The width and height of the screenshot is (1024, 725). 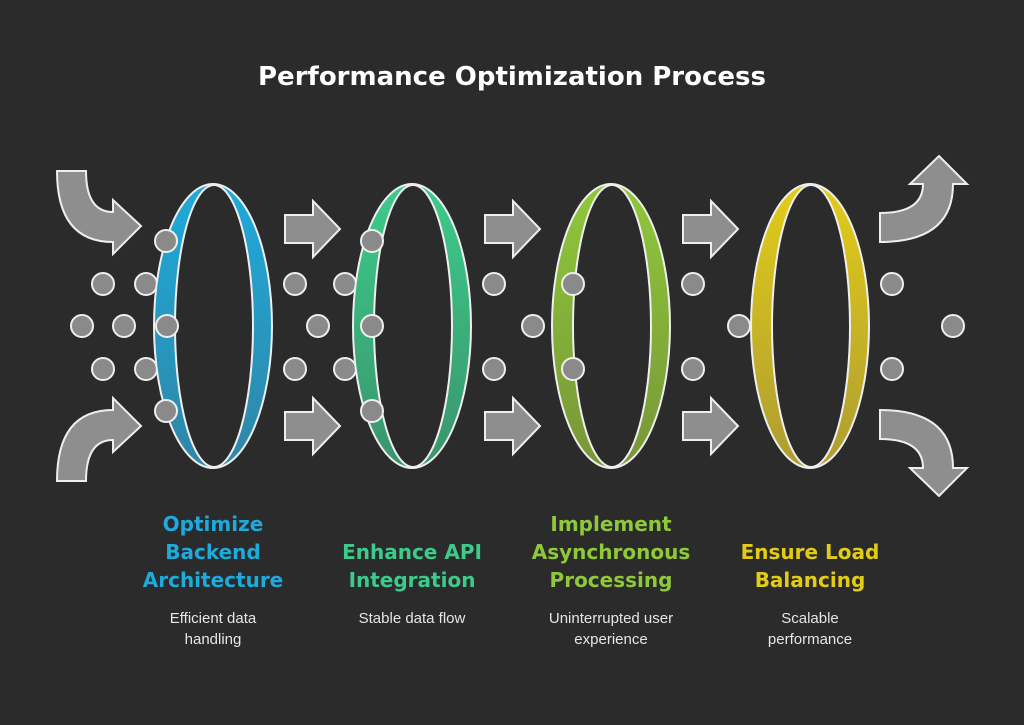 What do you see at coordinates (810, 566) in the screenshot?
I see `stage-label: Ensure Load Balancing` at bounding box center [810, 566].